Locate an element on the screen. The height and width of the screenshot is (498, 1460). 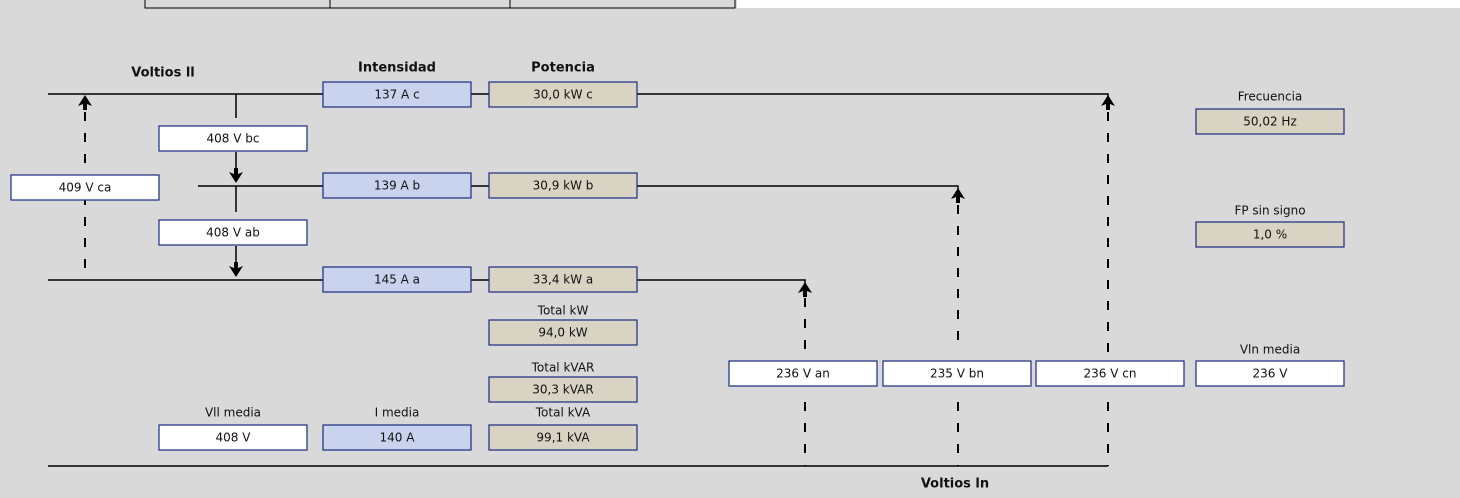
value-text: 50,02 Hz is located at coordinates (1270, 122).